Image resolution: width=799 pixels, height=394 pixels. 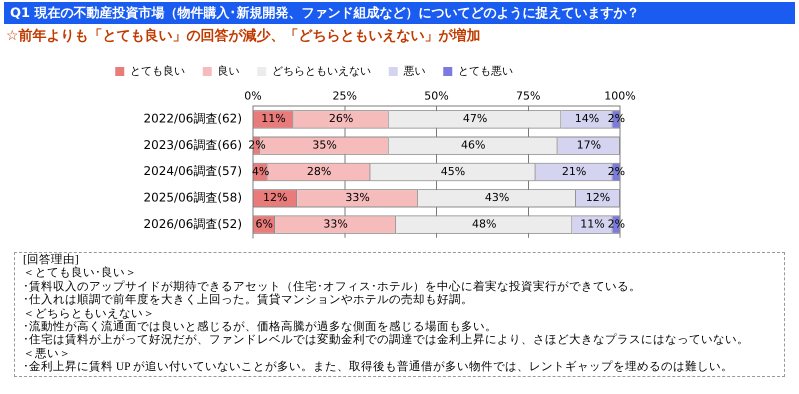 I want to click on data-label: 48%, so click(x=484, y=224).